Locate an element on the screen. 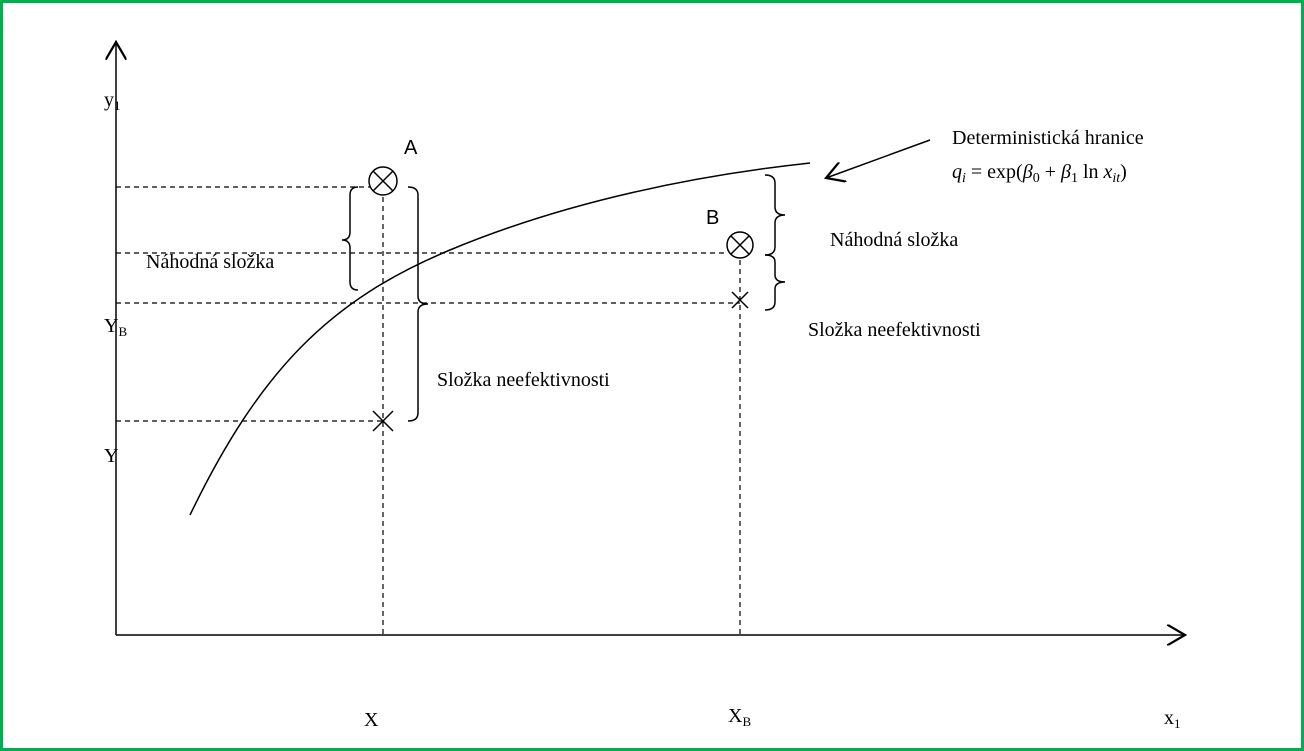 The width and height of the screenshot is (1304, 751). y-b-label: YB is located at coordinates (115, 327).